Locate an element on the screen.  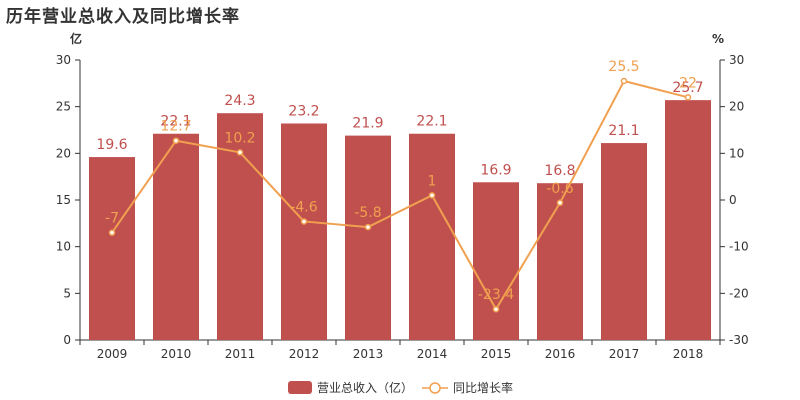
x-tick-label: 2011 is located at coordinates (240, 354).